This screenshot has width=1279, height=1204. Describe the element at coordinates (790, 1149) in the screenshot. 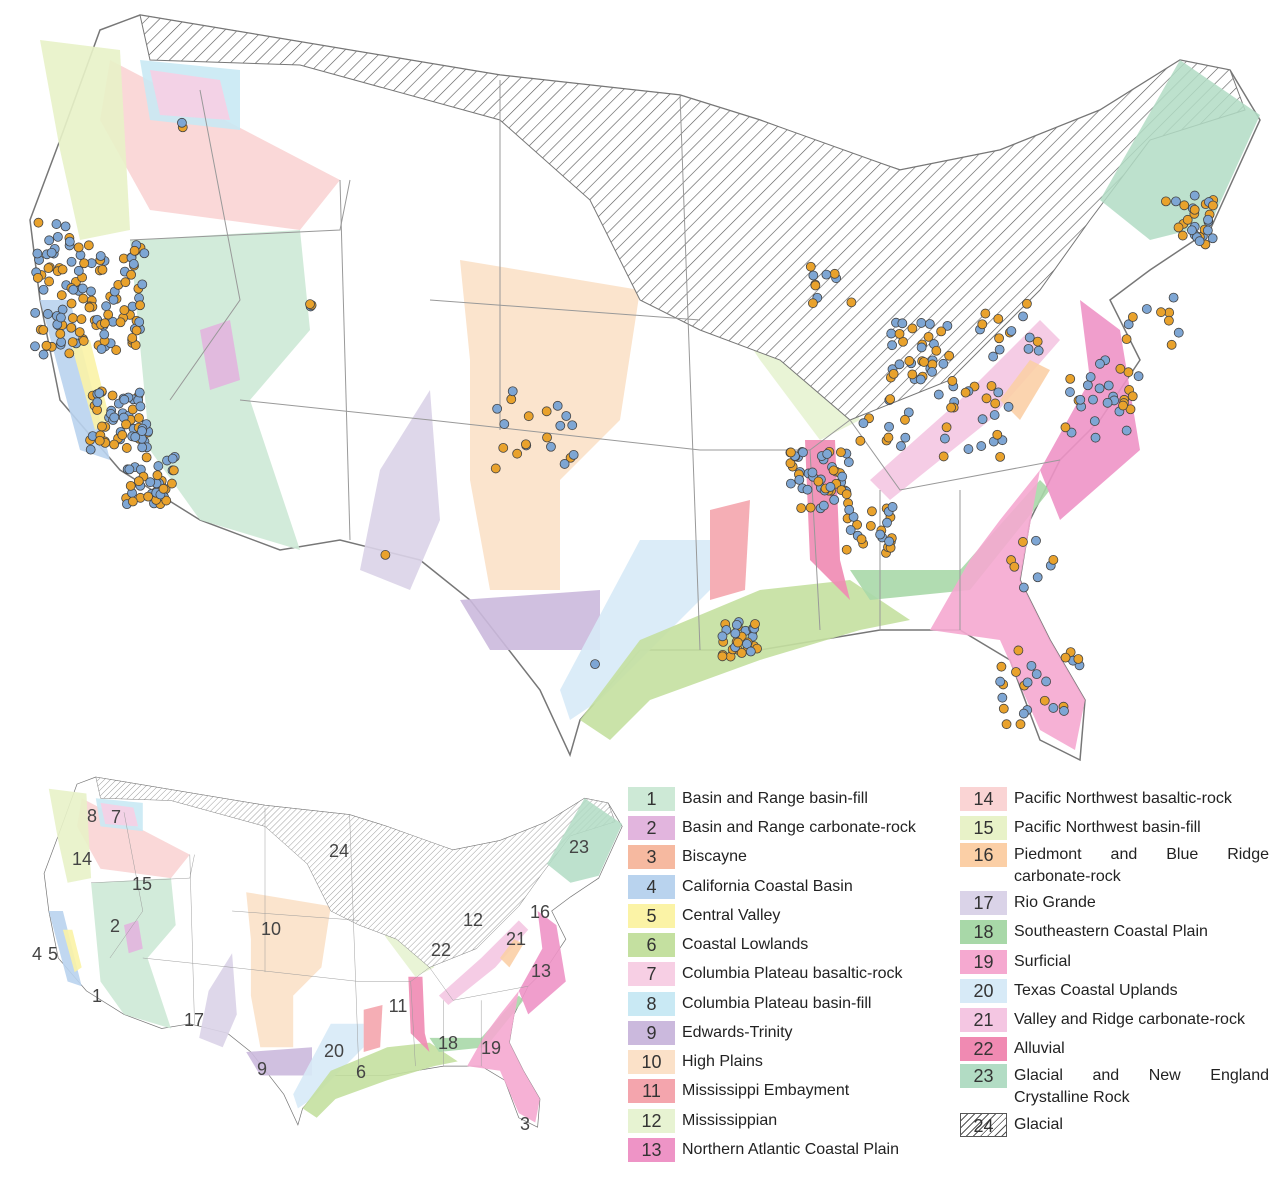

I see `legend-label: Northern Atlantic Coastal Plain` at that location.